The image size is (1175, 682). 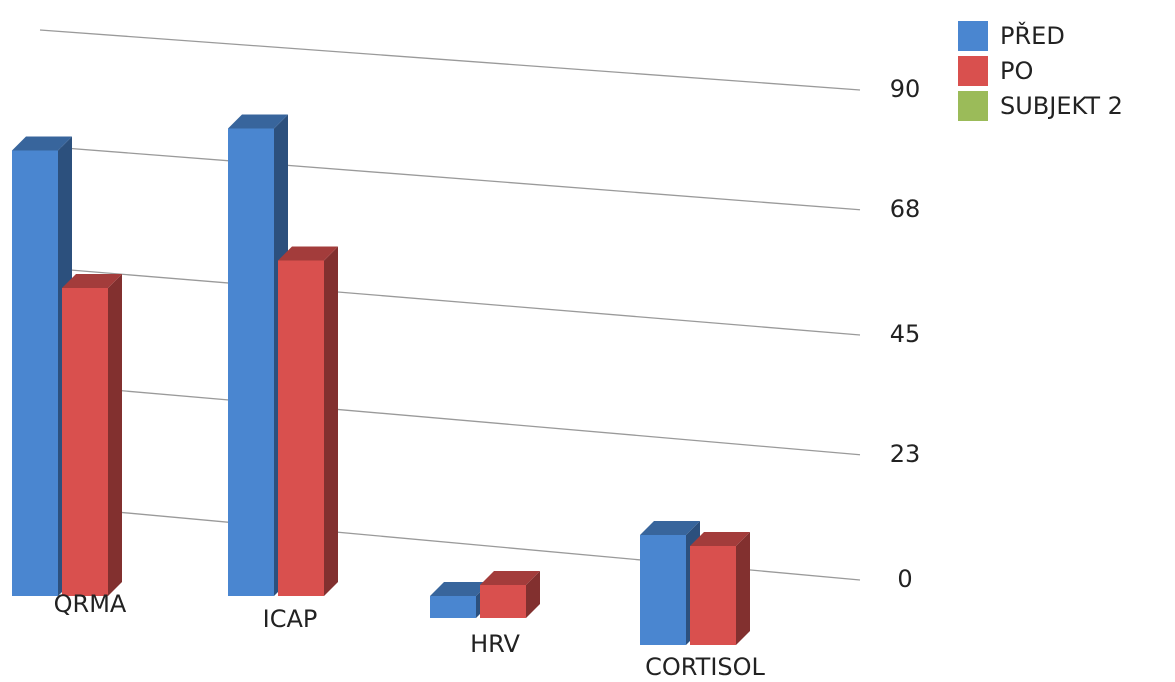 What do you see at coordinates (905, 334) in the screenshot?
I see `y-tick-label: 45` at bounding box center [905, 334].